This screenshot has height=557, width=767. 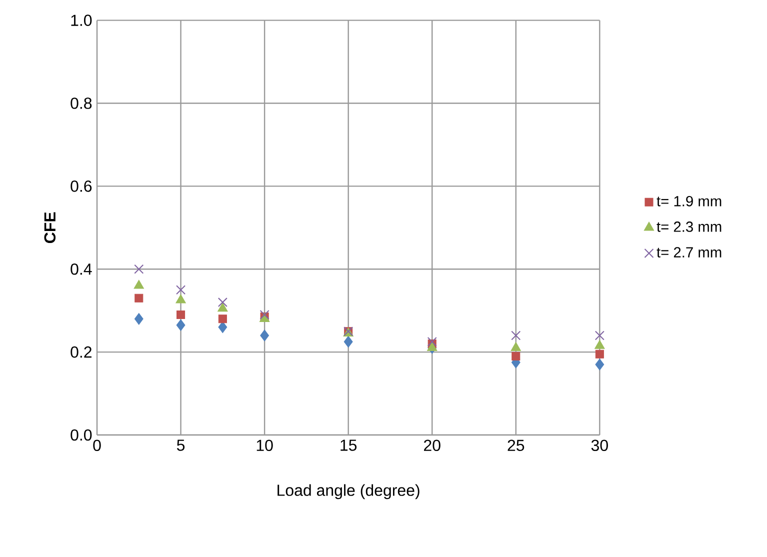 What do you see at coordinates (81, 103) in the screenshot?
I see `y-tick-label: 0.8` at bounding box center [81, 103].